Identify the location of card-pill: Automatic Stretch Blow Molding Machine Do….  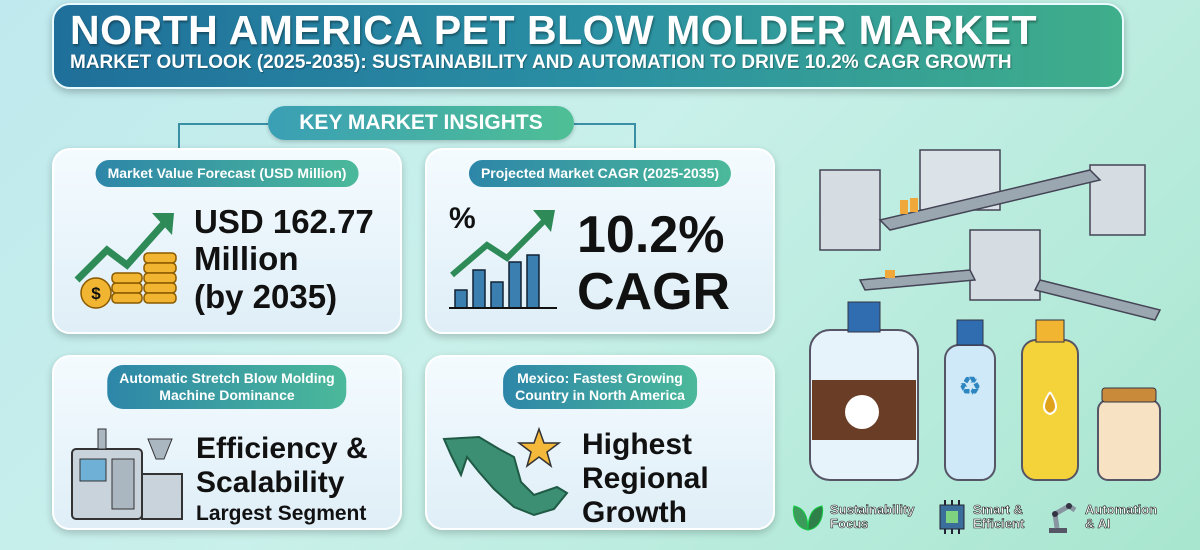
(227, 387).